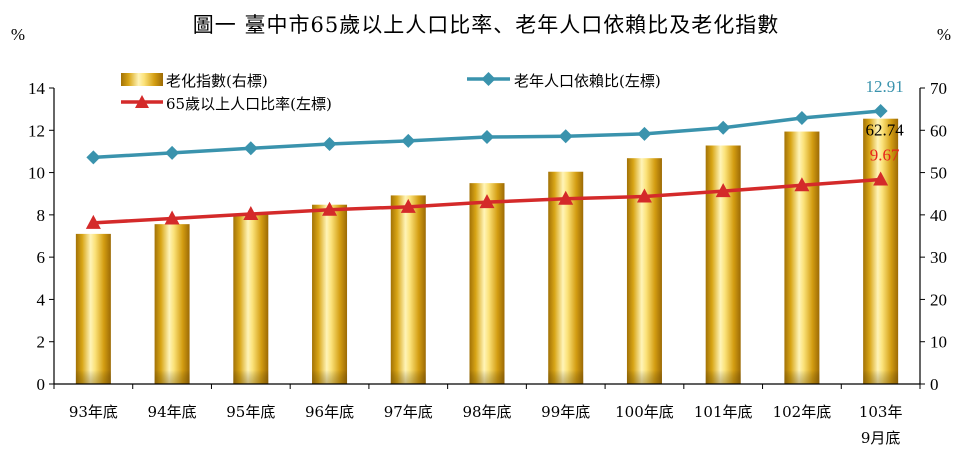 The height and width of the screenshot is (451, 954). What do you see at coordinates (36, 173) in the screenshot?
I see `left-tick-label: 10` at bounding box center [36, 173].